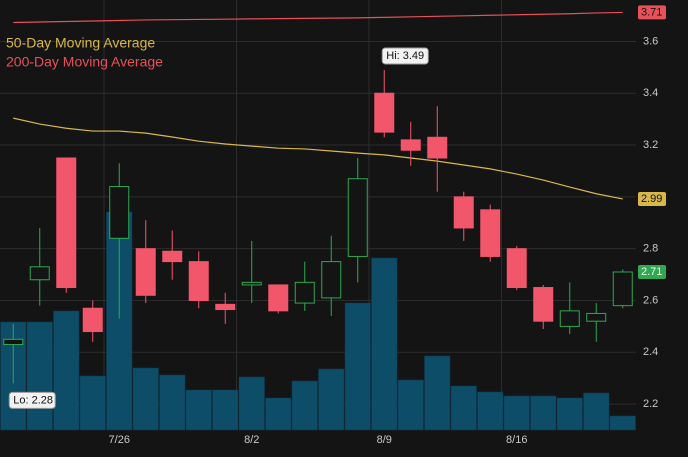 The width and height of the screenshot is (688, 457). What do you see at coordinates (650, 145) in the screenshot?
I see `y-tick-label: 3.2` at bounding box center [650, 145].